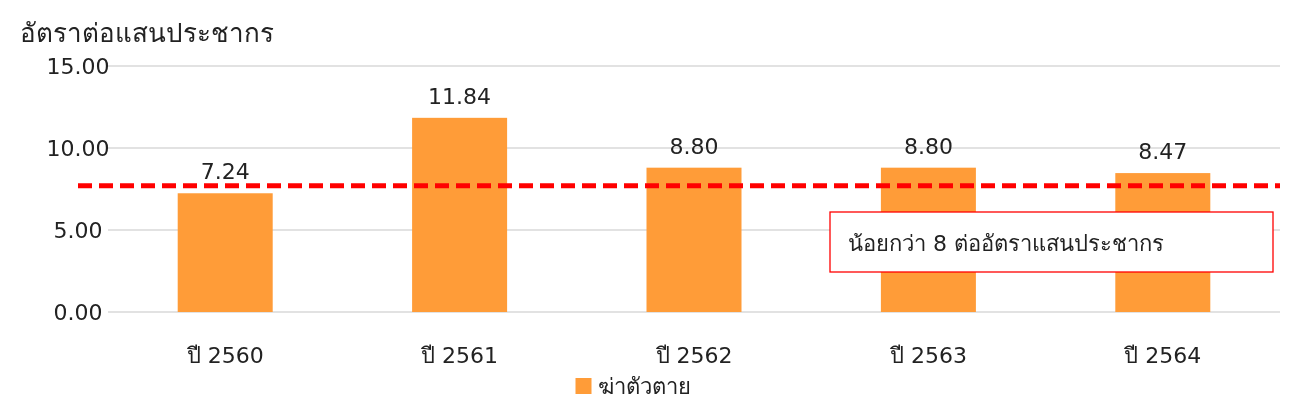 This screenshot has width=1291, height=406. Describe the element at coordinates (927, 355) in the screenshot. I see `x-tick-label: ปี 2563` at that location.